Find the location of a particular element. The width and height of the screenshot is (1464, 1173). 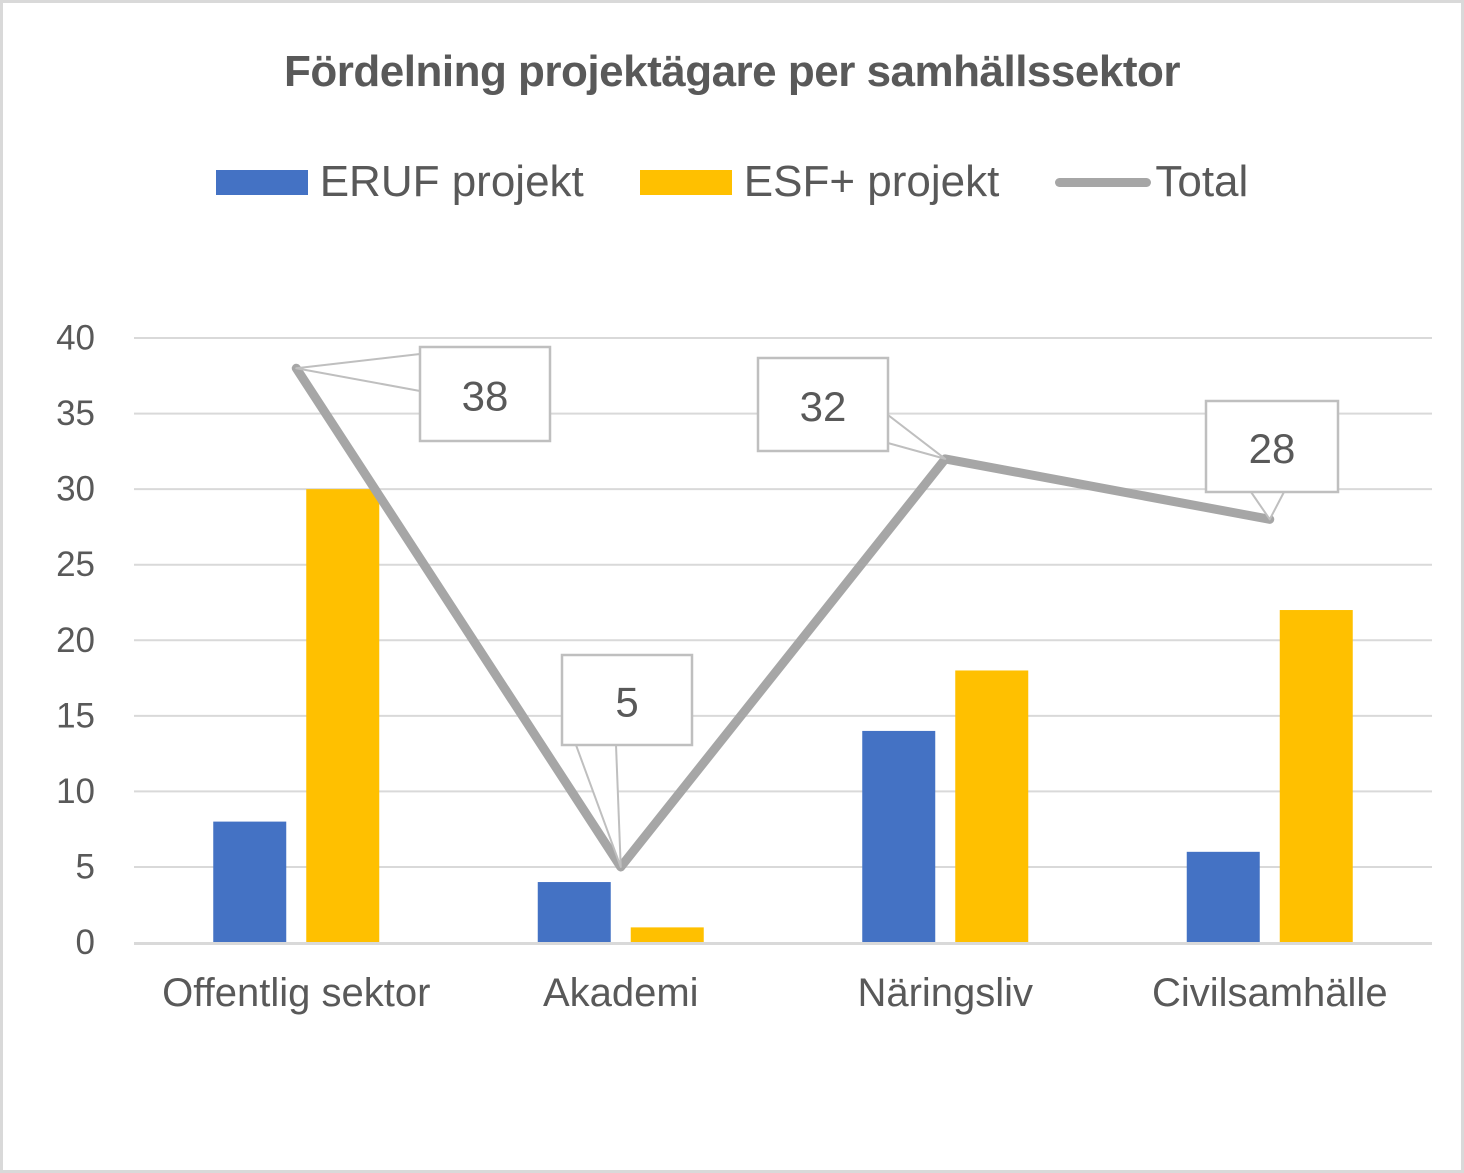

x-axis-category-label: Akademi is located at coordinates (621, 993).